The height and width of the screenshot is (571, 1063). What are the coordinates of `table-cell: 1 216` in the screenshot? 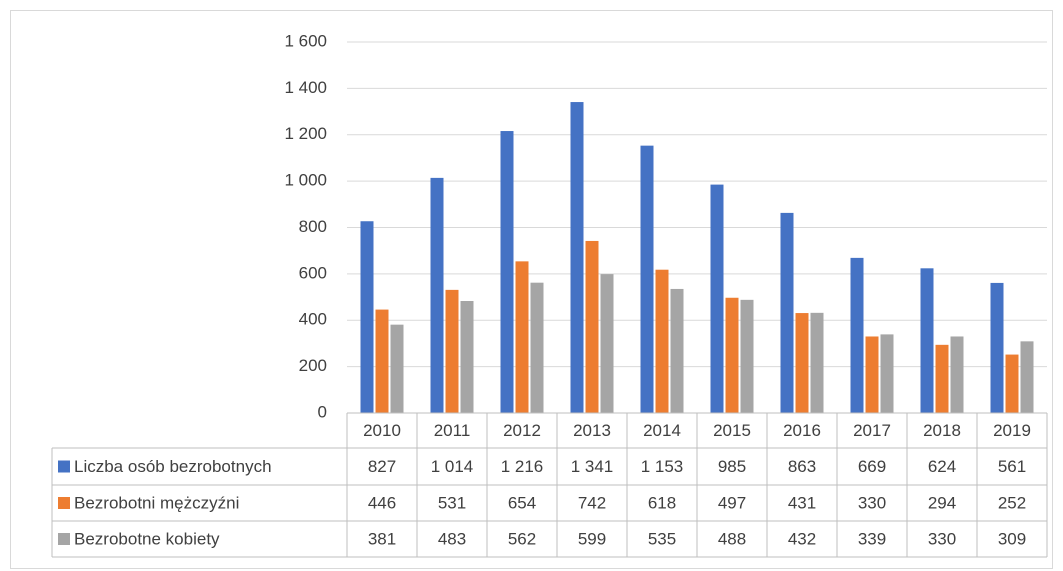 It's located at (522, 466).